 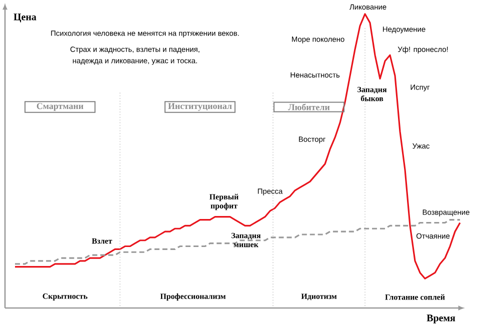 I want to click on annotation: Любители, so click(x=309, y=107).